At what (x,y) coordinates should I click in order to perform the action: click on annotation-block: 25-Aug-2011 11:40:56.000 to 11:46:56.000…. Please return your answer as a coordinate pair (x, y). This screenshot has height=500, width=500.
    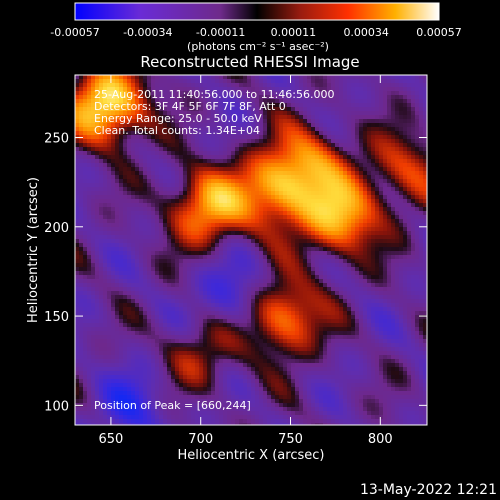
    Looking at the image, I should click on (214, 112).